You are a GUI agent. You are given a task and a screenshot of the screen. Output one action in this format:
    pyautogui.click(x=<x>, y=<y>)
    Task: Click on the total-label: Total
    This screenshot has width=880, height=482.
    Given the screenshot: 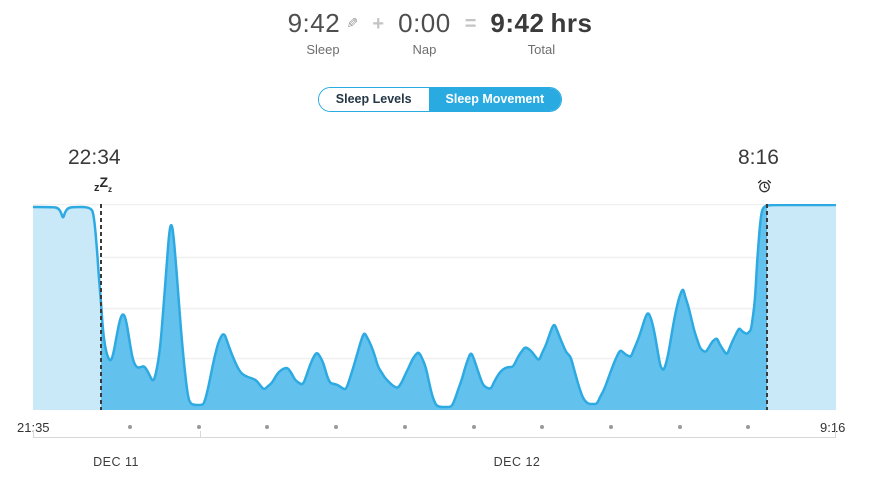 What is the action you would take?
    pyautogui.click(x=541, y=49)
    